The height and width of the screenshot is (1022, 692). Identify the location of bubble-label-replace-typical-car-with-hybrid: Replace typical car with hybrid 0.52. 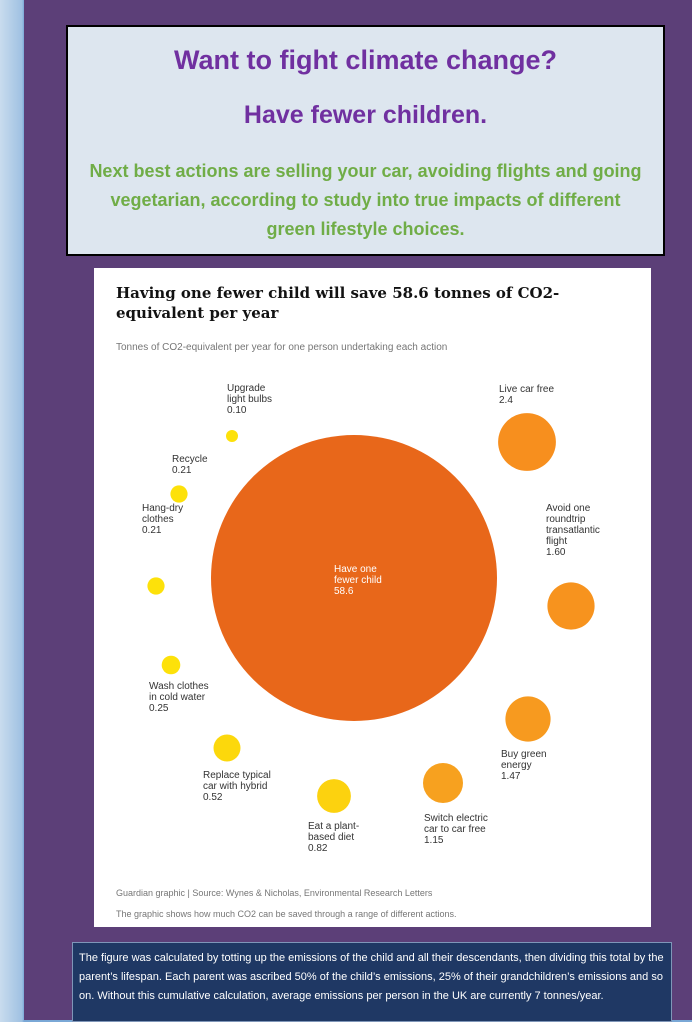
(237, 786).